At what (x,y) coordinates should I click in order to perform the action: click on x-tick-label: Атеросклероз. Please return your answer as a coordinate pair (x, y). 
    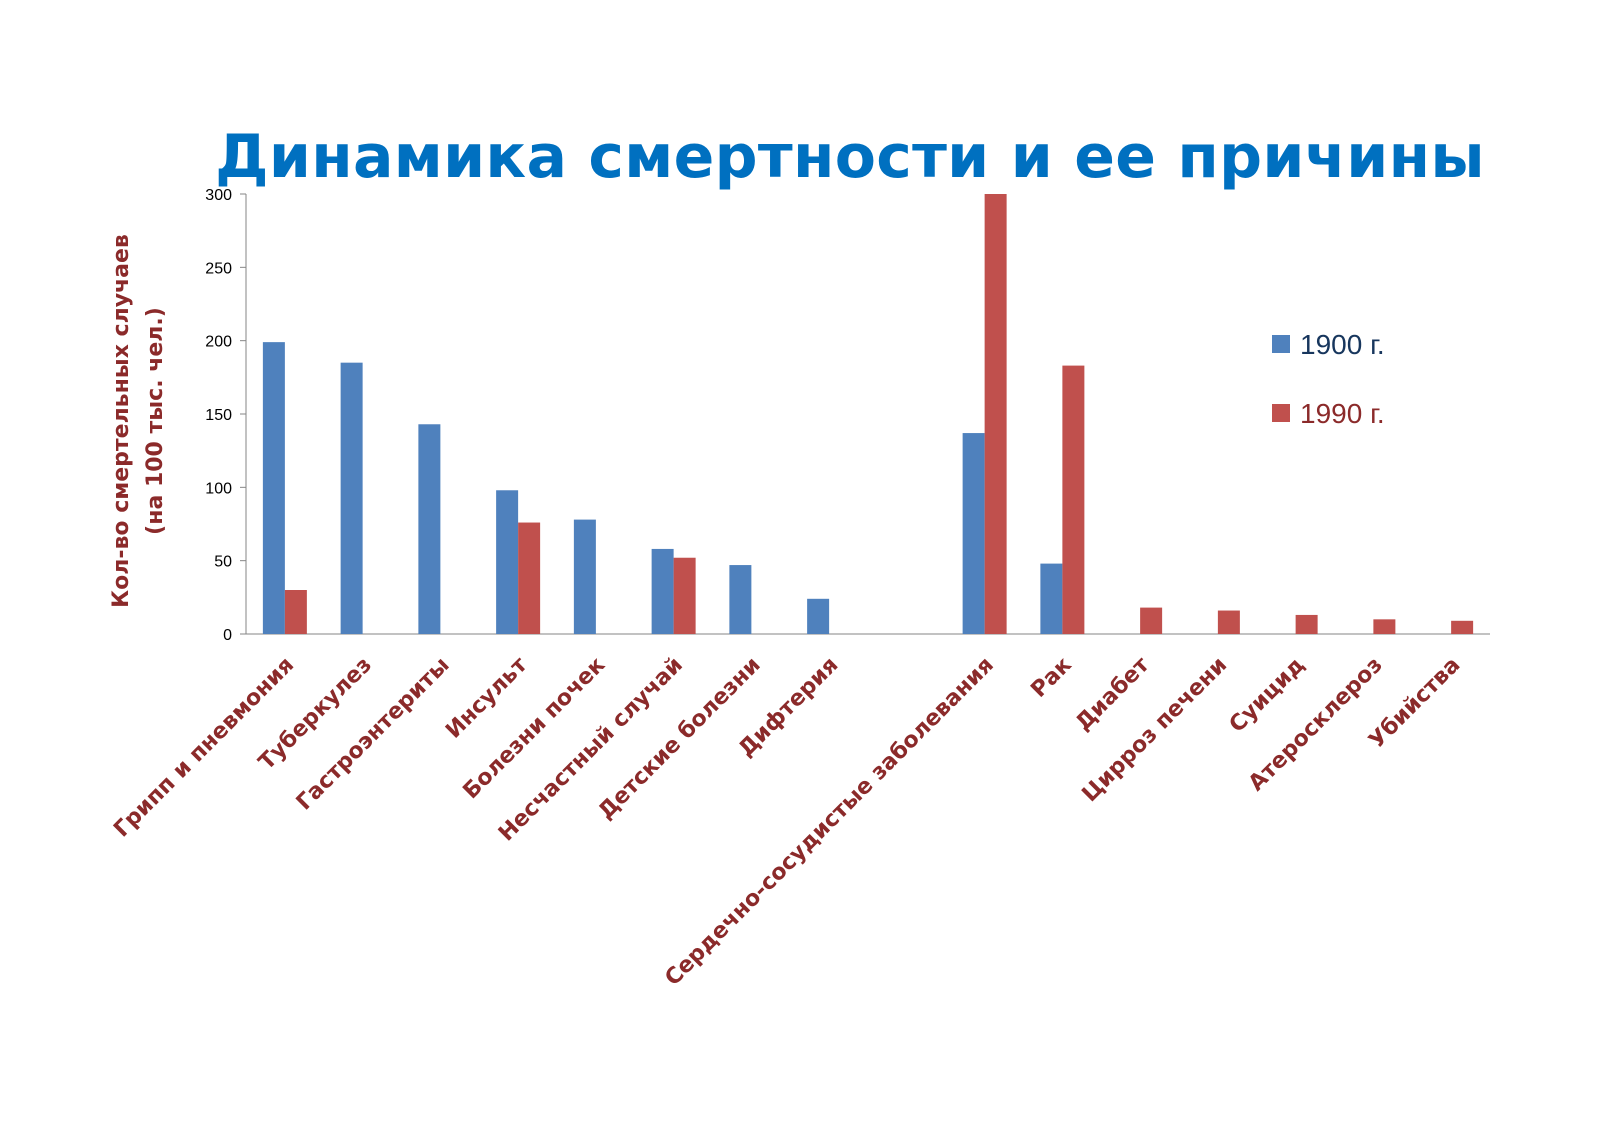
    Looking at the image, I should click on (1316, 725).